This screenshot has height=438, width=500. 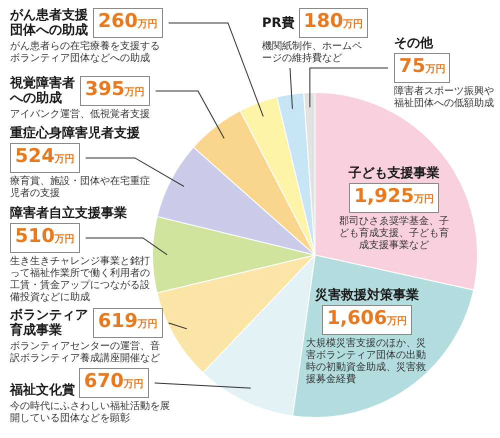 I want to click on data-label: 619万円, so click(x=128, y=321).